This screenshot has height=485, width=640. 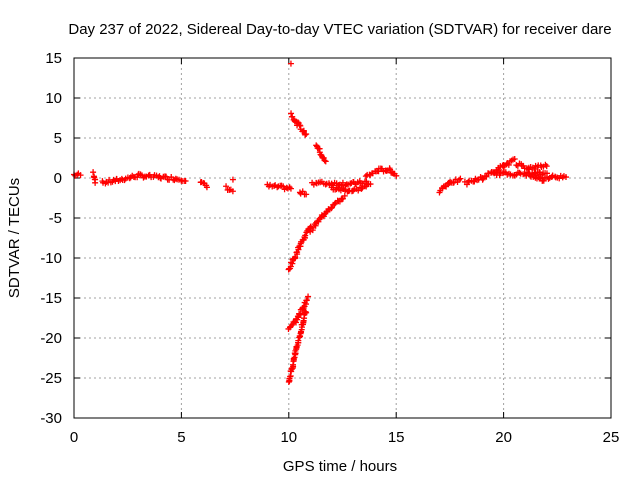 What do you see at coordinates (55, 218) in the screenshot?
I see `y-tick-label: -5` at bounding box center [55, 218].